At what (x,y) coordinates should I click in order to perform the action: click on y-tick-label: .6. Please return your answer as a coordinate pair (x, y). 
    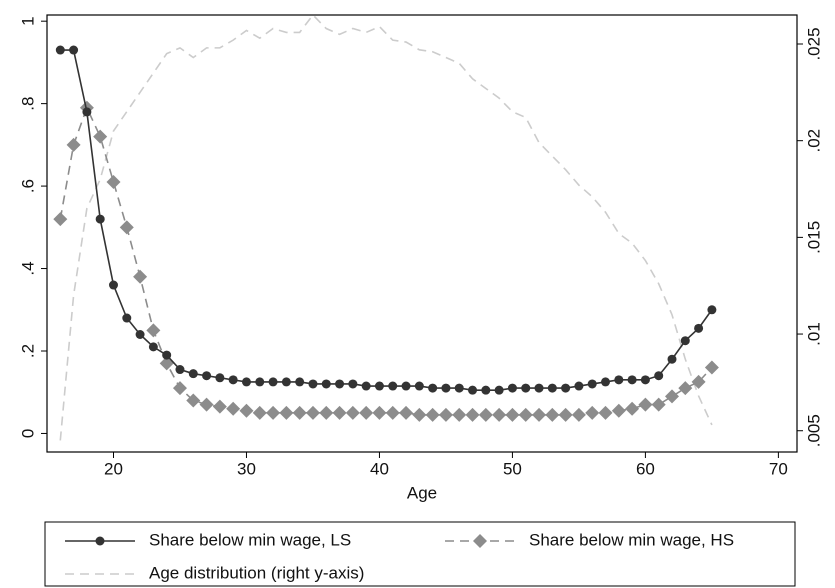
    Looking at the image, I should click on (27, 186).